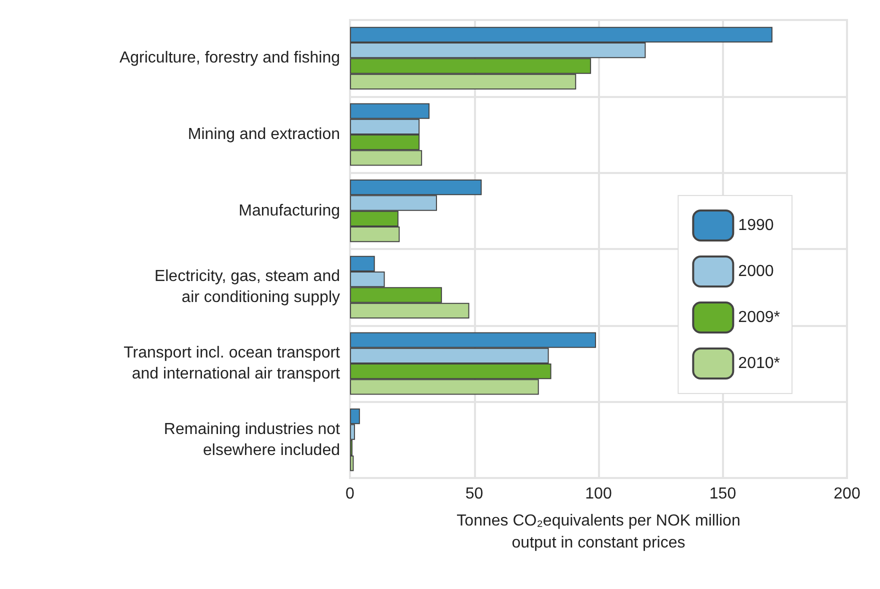  Describe the element at coordinates (252, 439) in the screenshot. I see `y-tick-label: Remaining industries not elsewhere included` at that location.